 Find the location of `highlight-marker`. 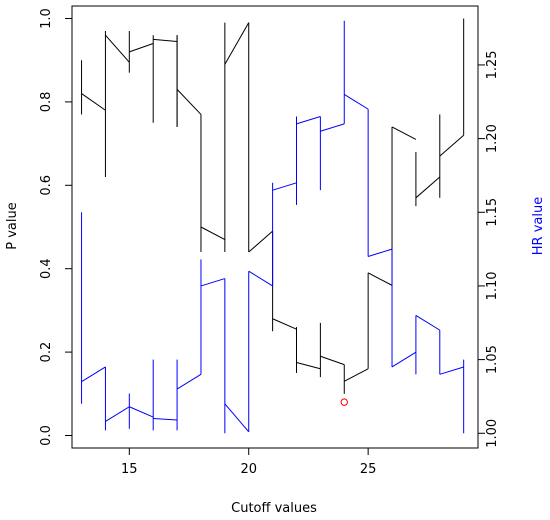

highlight-marker is located at coordinates (344, 402).